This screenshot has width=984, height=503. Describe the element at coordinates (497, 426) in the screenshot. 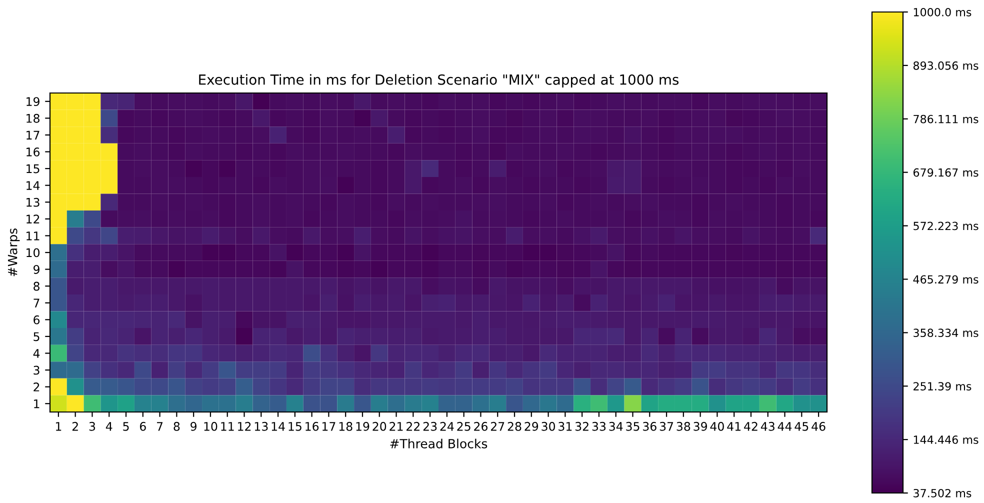

I see `x-tick-label: 27` at that location.